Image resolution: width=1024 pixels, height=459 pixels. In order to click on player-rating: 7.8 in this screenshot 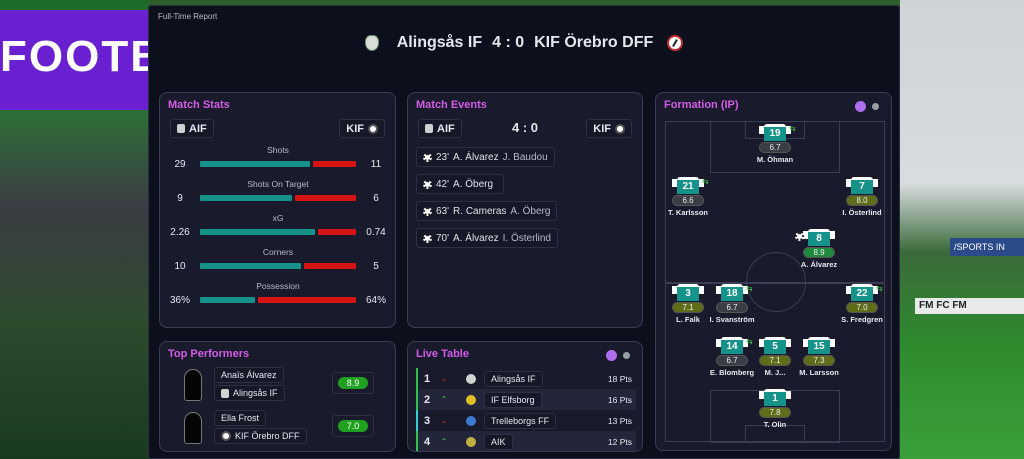, I will do `click(775, 412)`.